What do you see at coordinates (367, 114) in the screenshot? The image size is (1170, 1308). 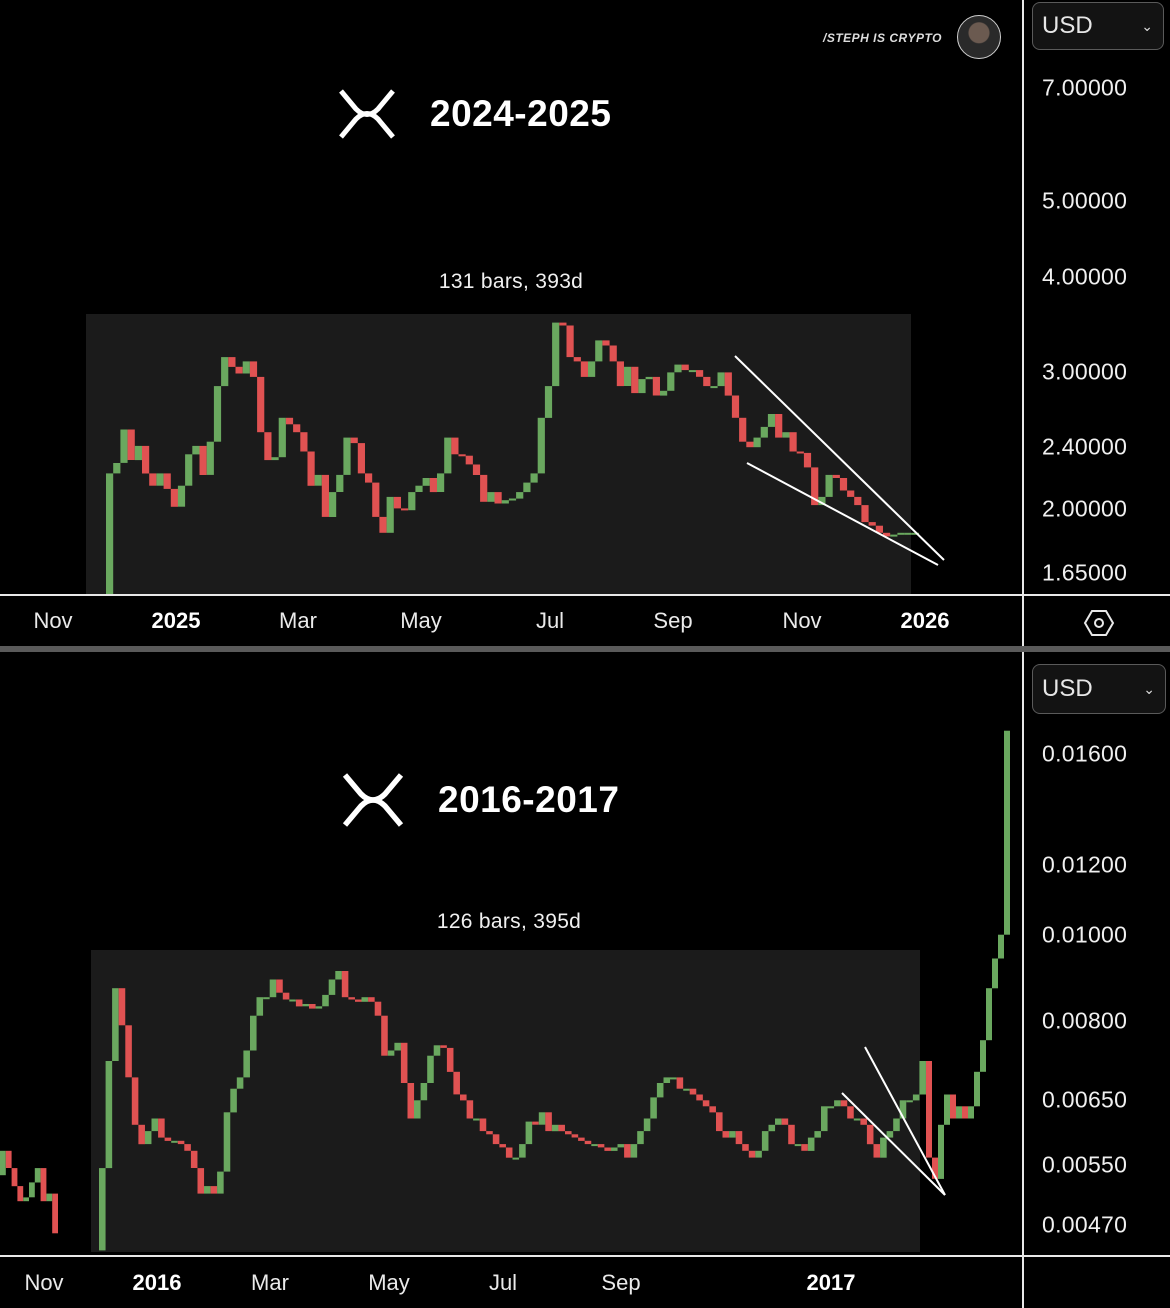 I see `xrp-logo-icon` at bounding box center [367, 114].